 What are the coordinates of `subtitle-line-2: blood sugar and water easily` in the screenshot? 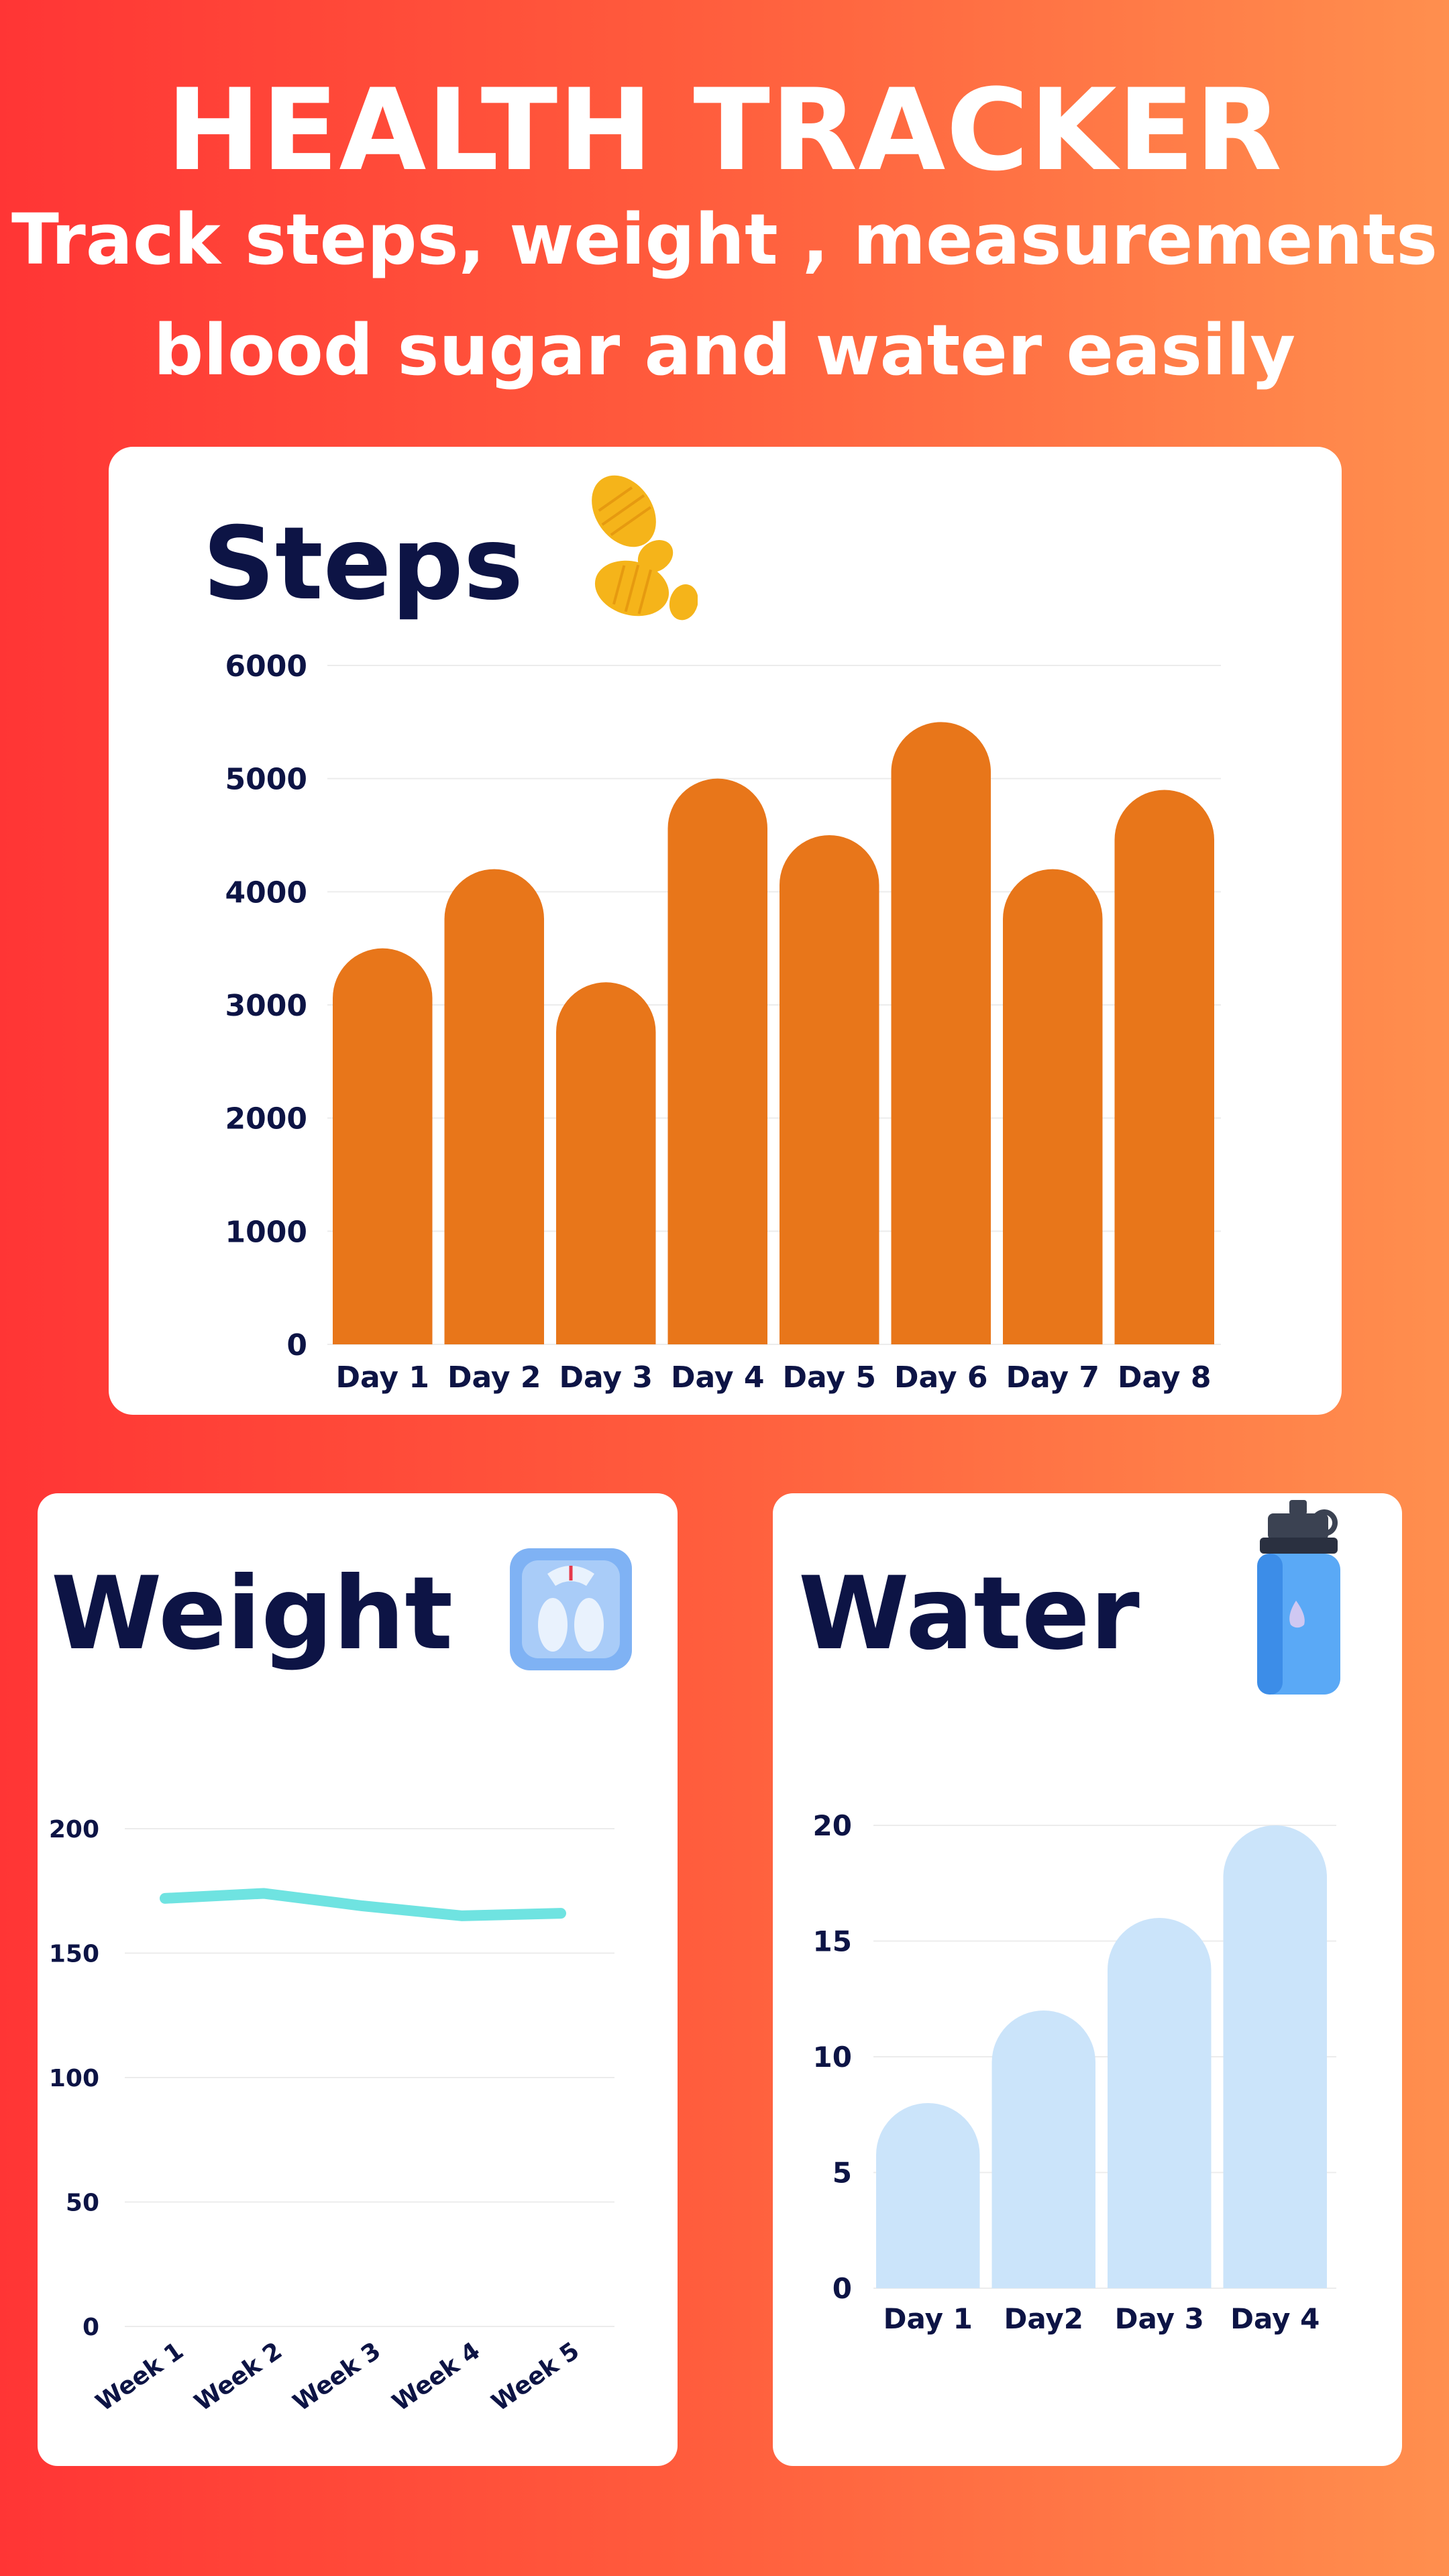 It's located at (724, 350).